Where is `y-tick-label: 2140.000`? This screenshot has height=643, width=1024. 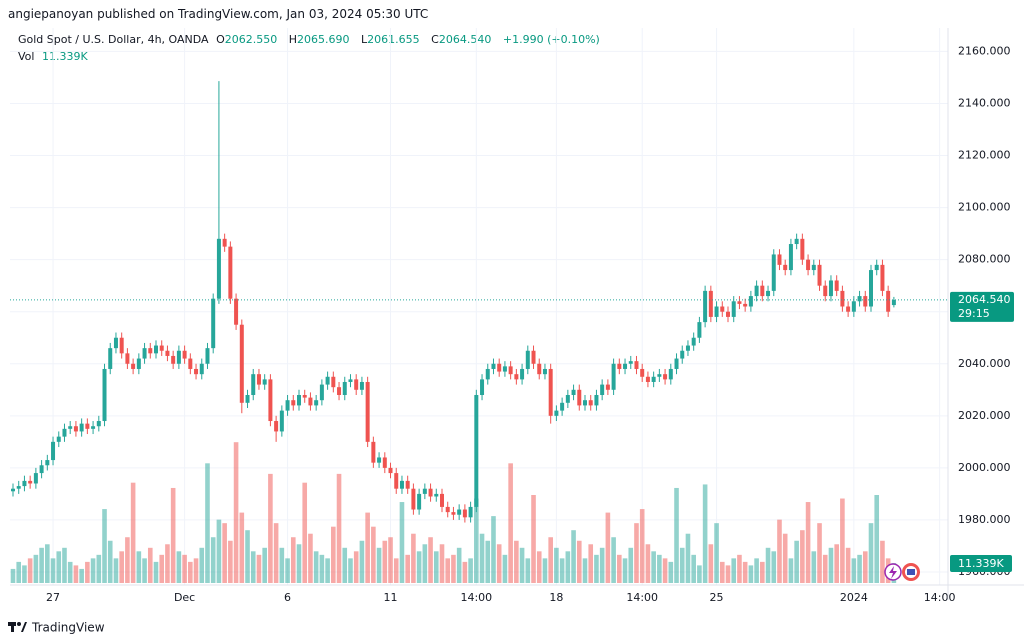
y-tick-label: 2140.000 is located at coordinates (984, 102).